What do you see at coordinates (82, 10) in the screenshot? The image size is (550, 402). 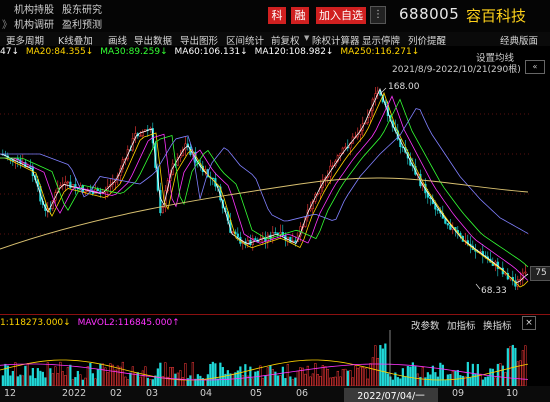 I see `nav-shareholder-research: 股东研究` at bounding box center [82, 10].